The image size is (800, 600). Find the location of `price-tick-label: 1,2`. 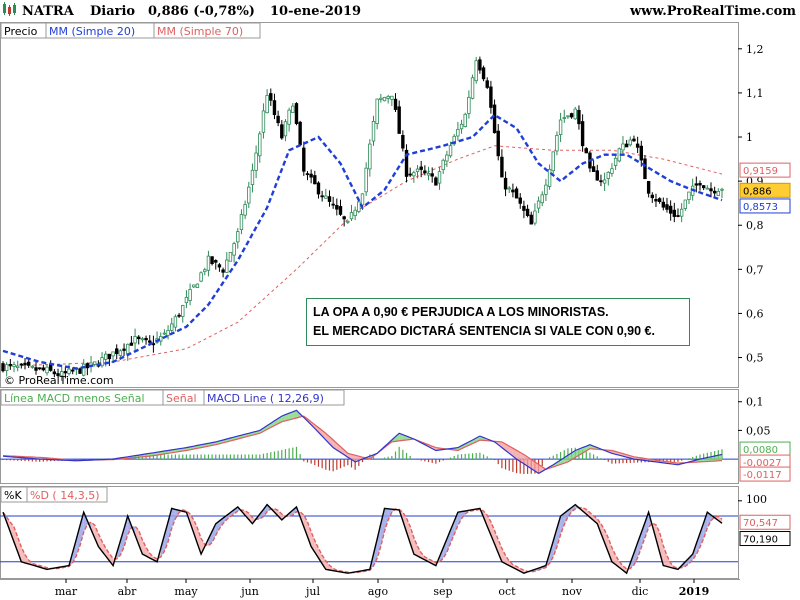

price-tick-label: 1,2 is located at coordinates (755, 49).